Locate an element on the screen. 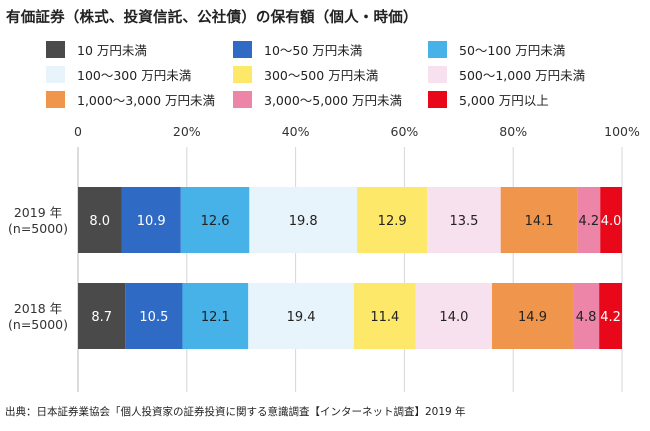 Image resolution: width=650 pixels, height=431 pixels. legend-label: 3,000～5,000 万円未満 is located at coordinates (333, 100).